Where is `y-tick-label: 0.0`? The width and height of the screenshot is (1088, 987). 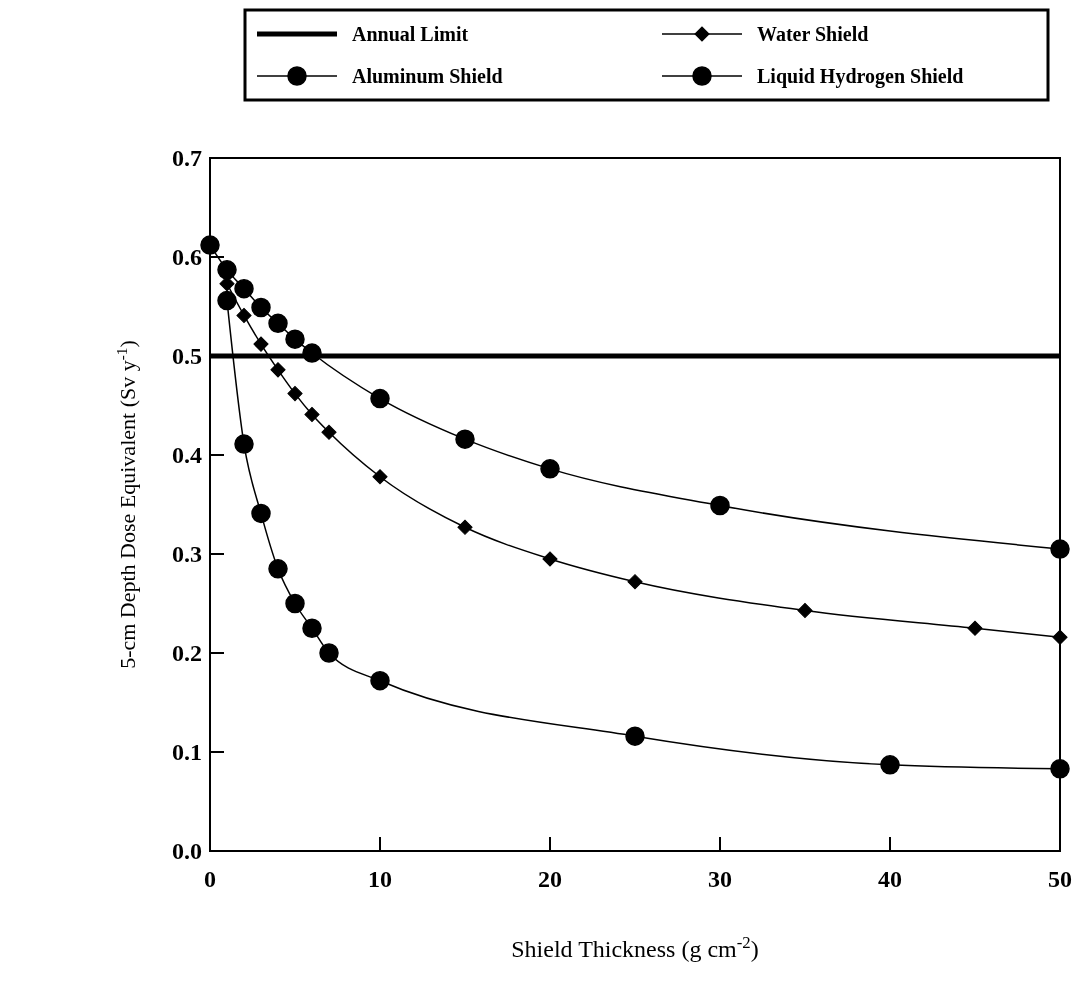
y-tick-label: 0.0 is located at coordinates (187, 851).